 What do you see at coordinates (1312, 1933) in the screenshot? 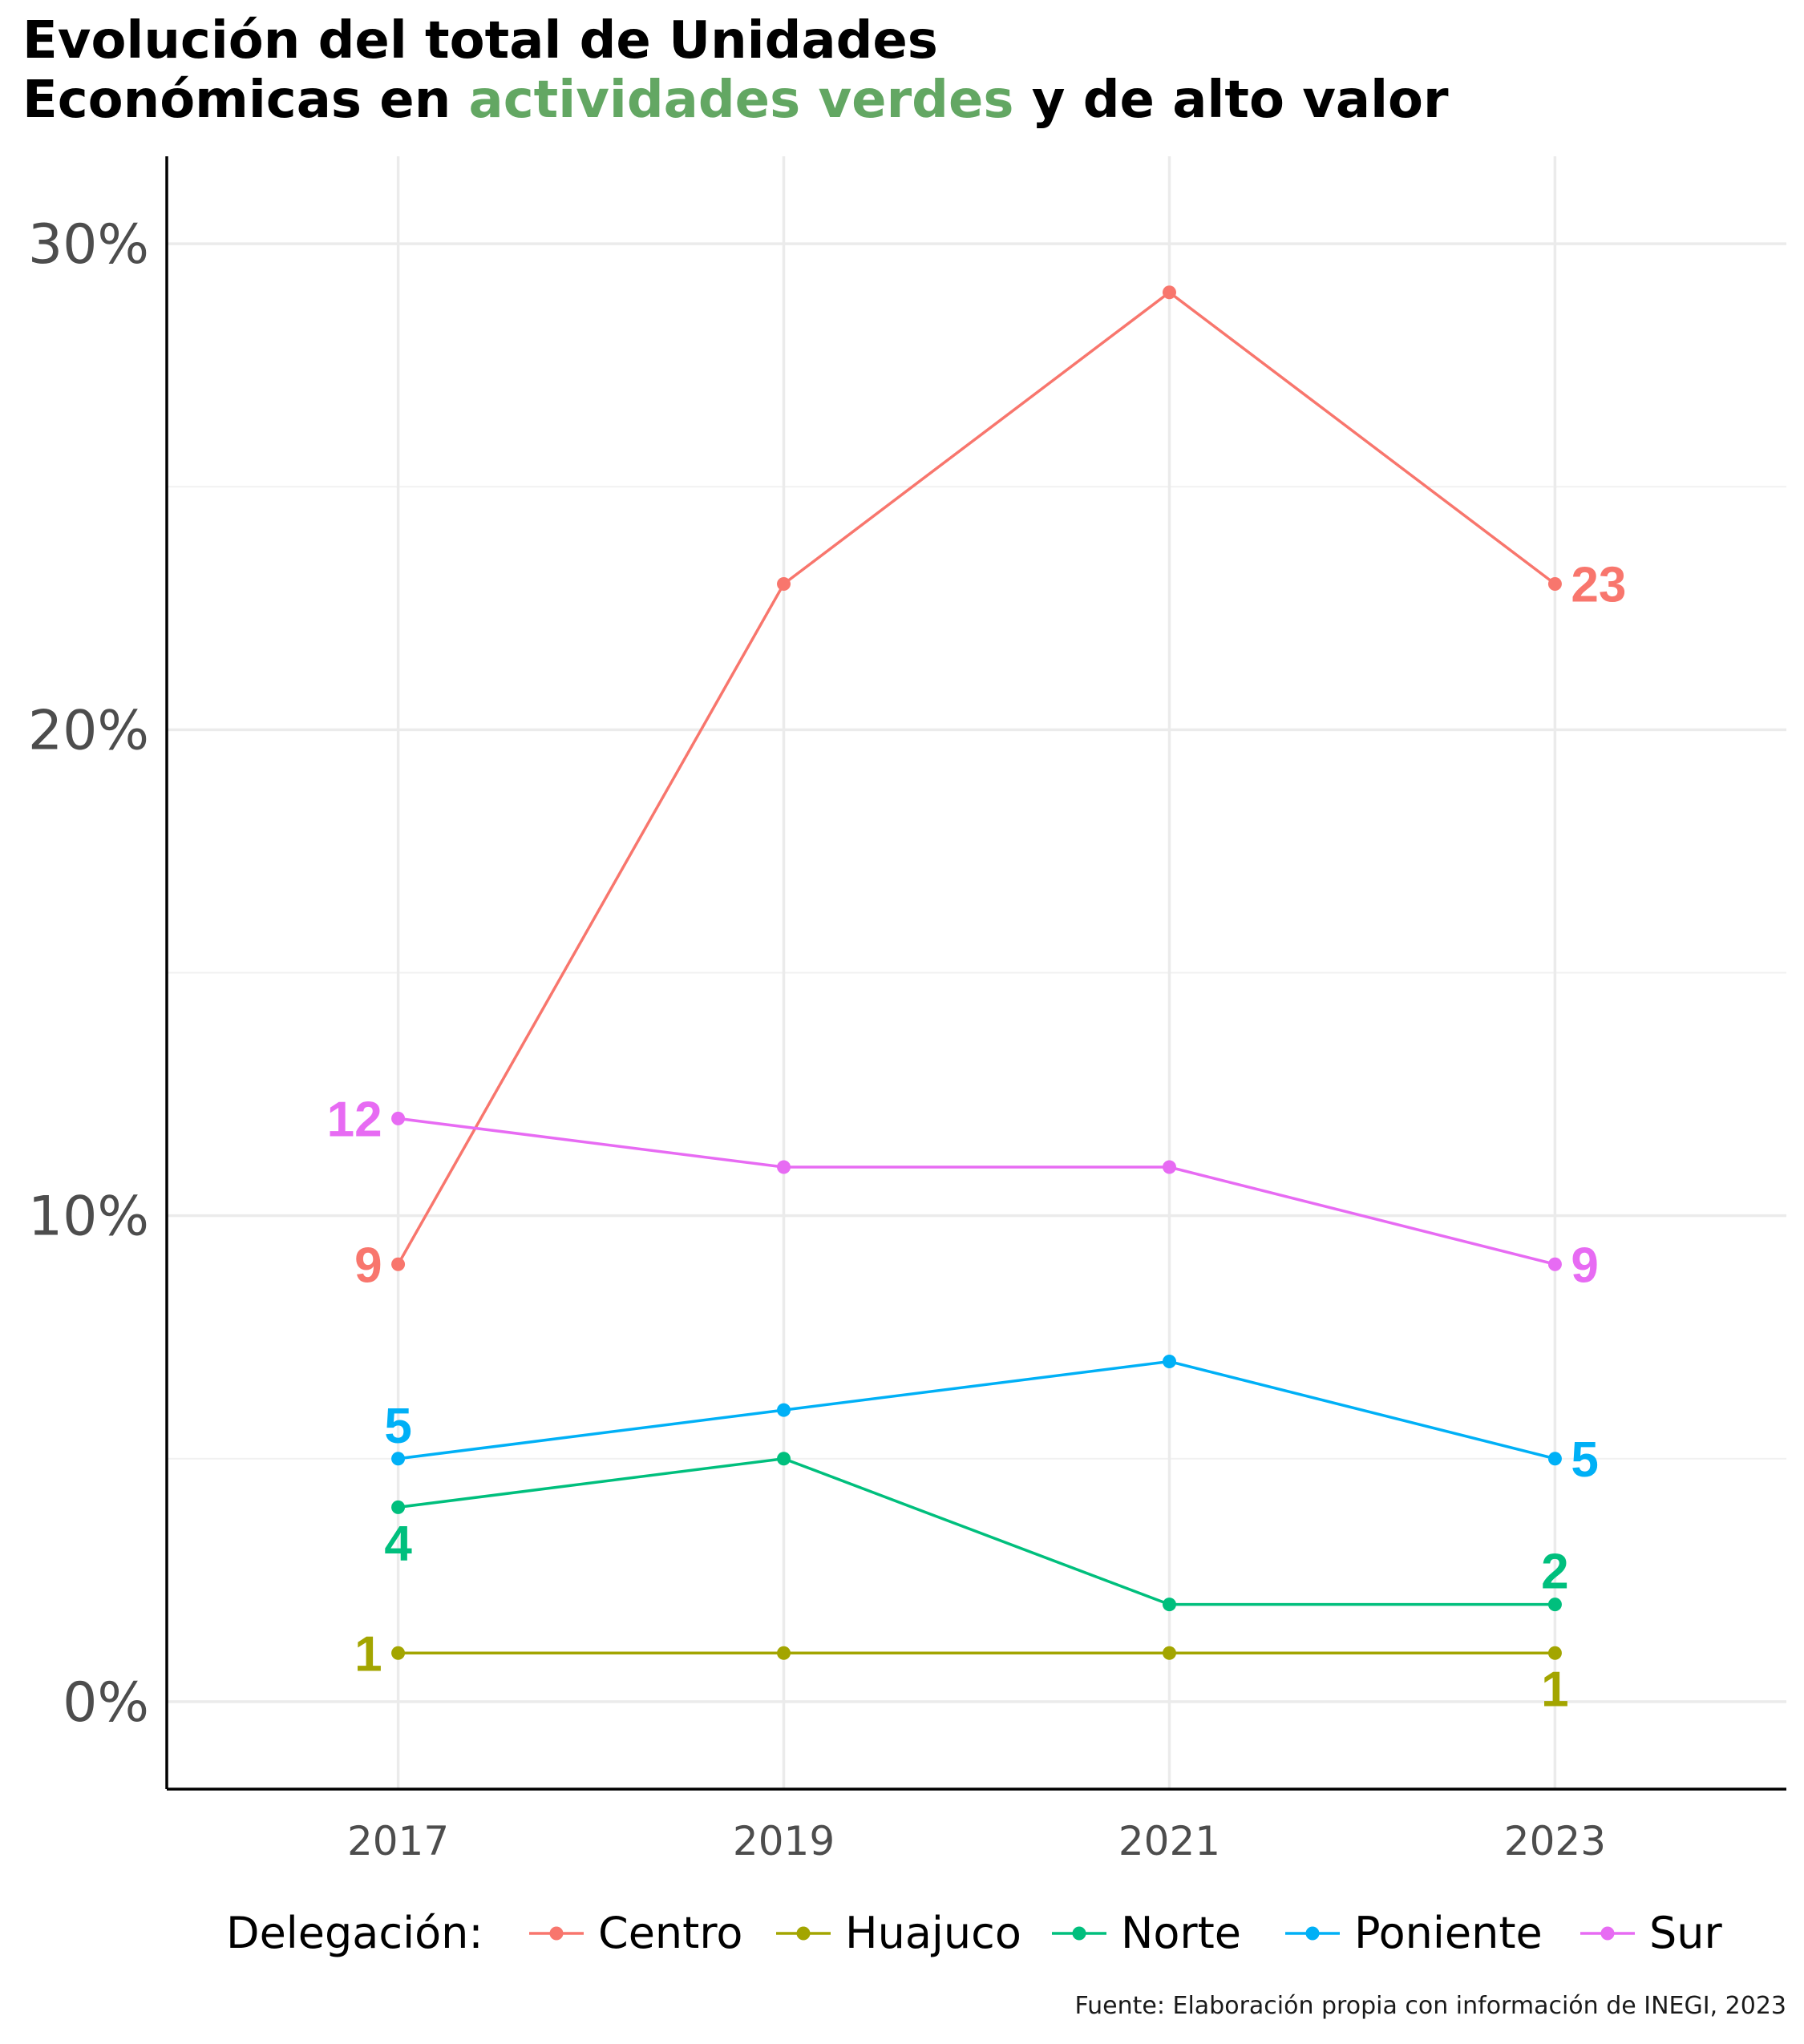
I see `legend-key-point-poniente` at bounding box center [1312, 1933].